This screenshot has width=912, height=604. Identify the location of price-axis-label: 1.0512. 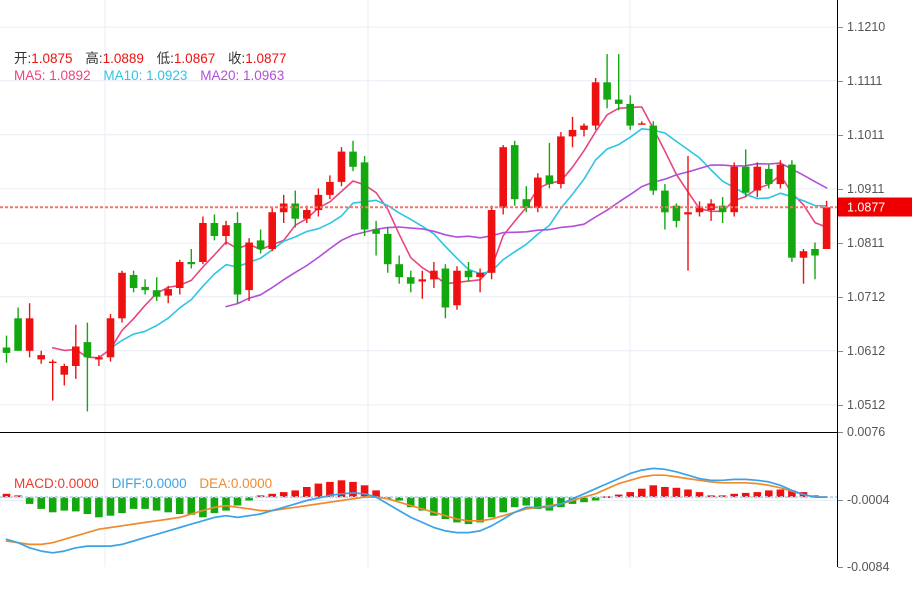
(866, 404).